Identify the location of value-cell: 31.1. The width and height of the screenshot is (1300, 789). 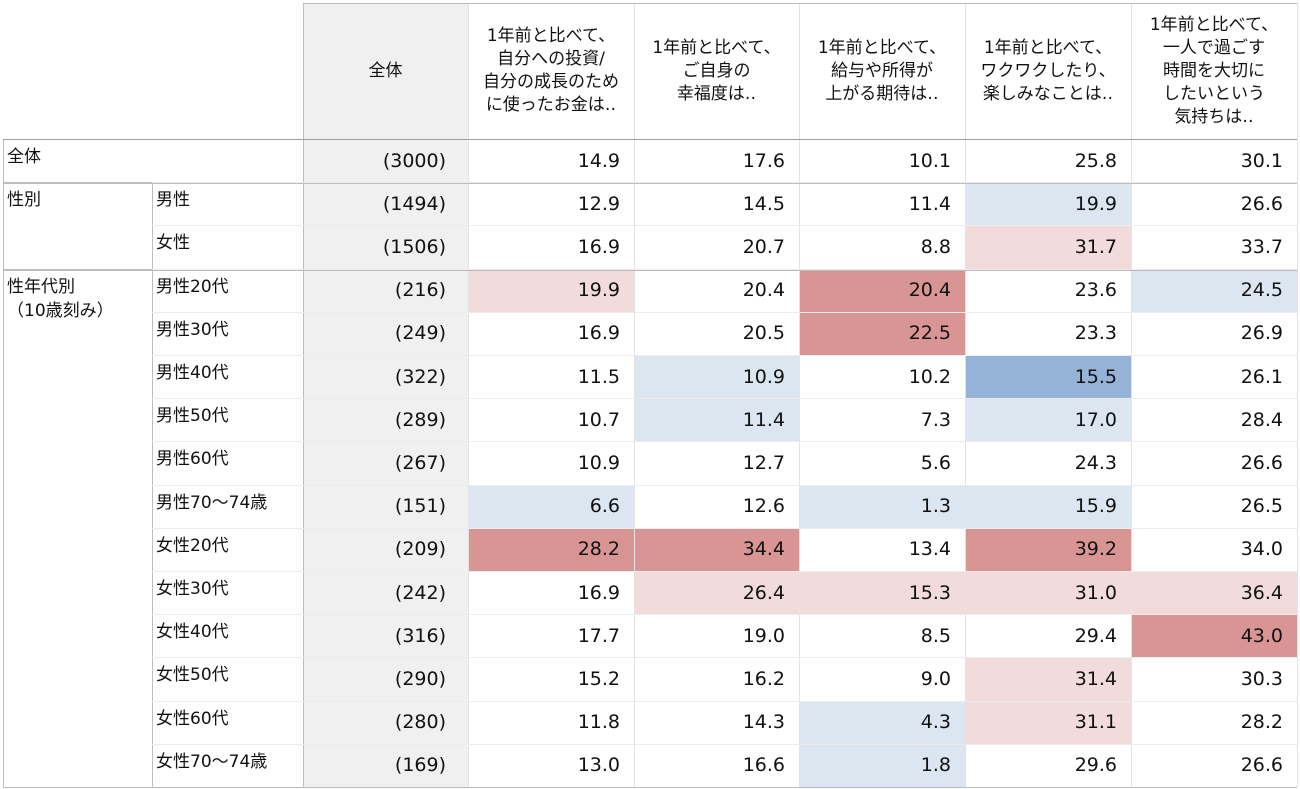
(1048, 722).